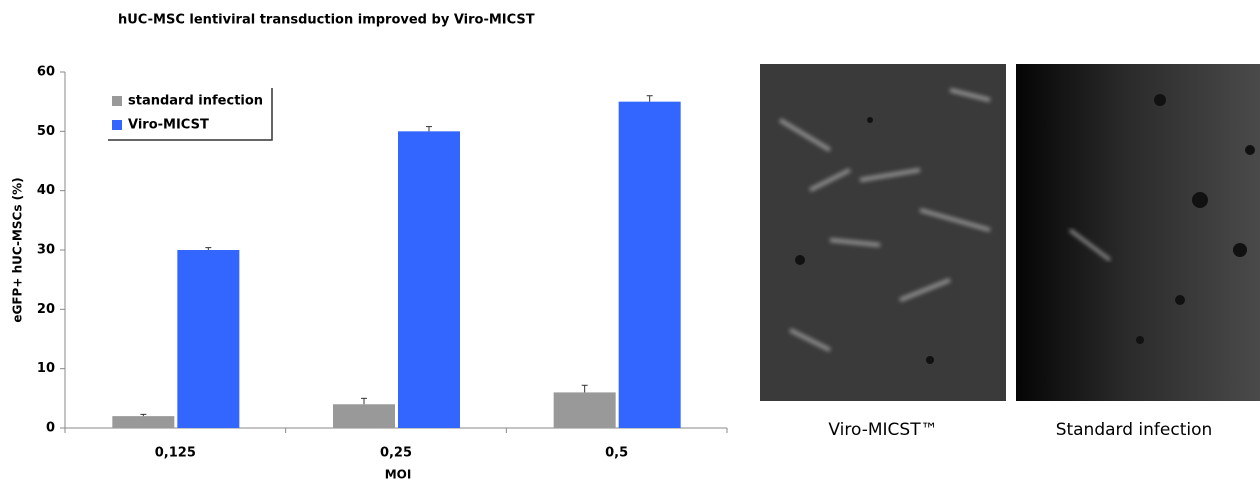  I want to click on x-tick-label: 0,5, so click(616, 453).